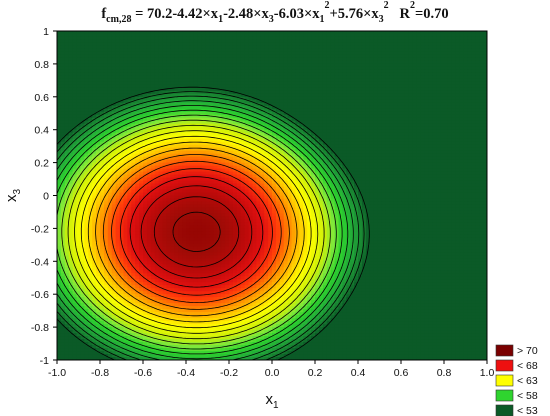 The image size is (550, 416). Describe the element at coordinates (297, 14) in the screenshot. I see `title-segment: -6.03×x` at that location.